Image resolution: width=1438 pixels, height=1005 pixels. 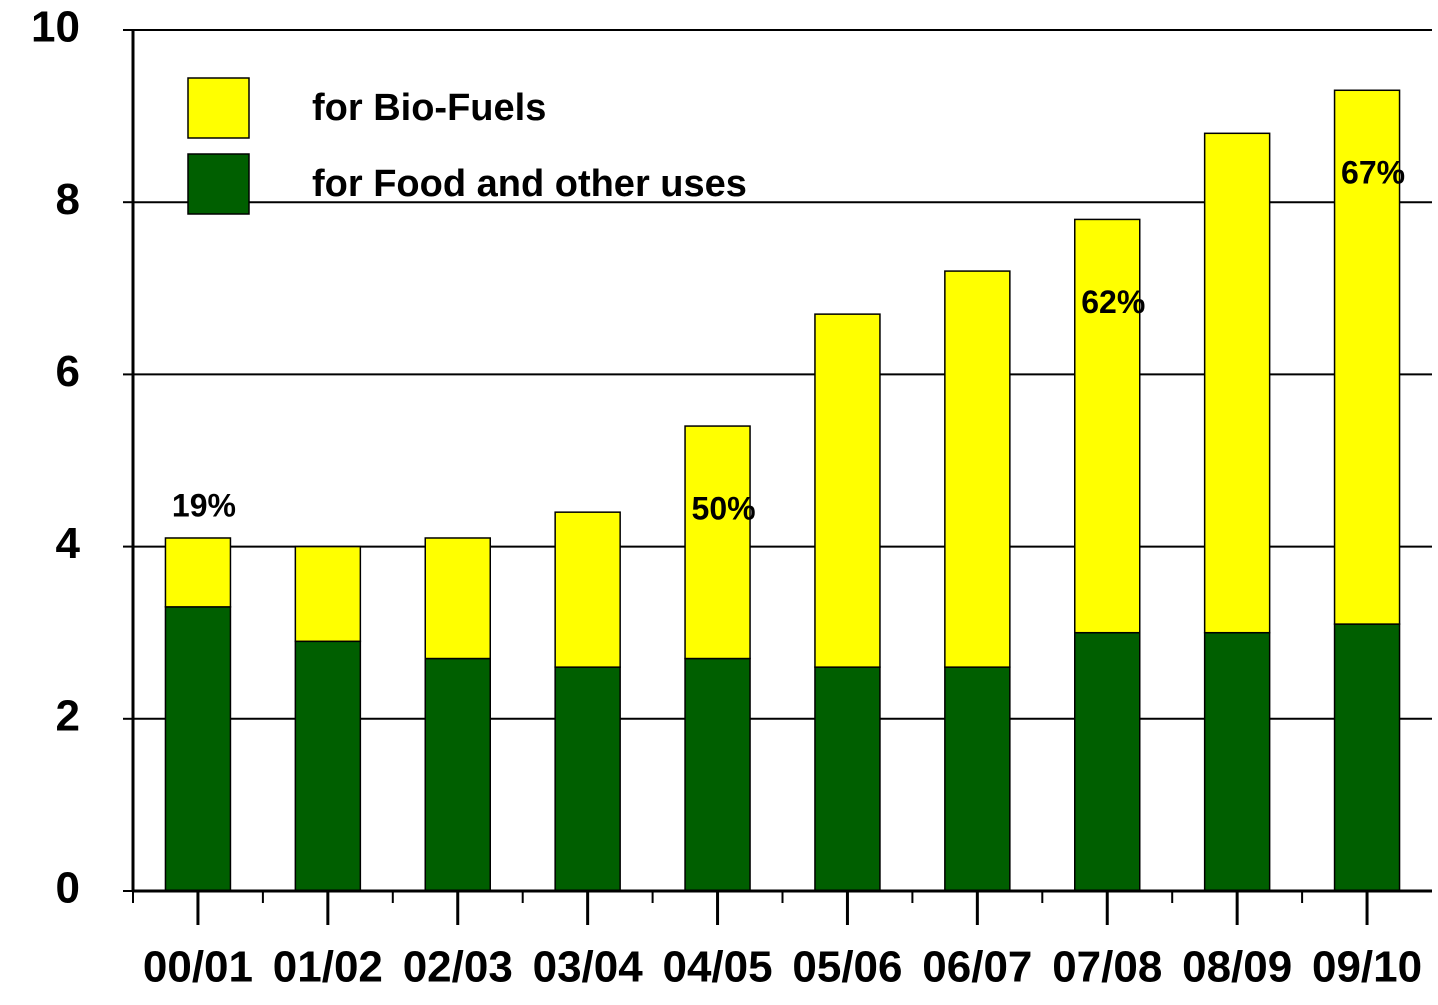 What do you see at coordinates (1373, 173) in the screenshot?
I see `annotation: 67%` at bounding box center [1373, 173].